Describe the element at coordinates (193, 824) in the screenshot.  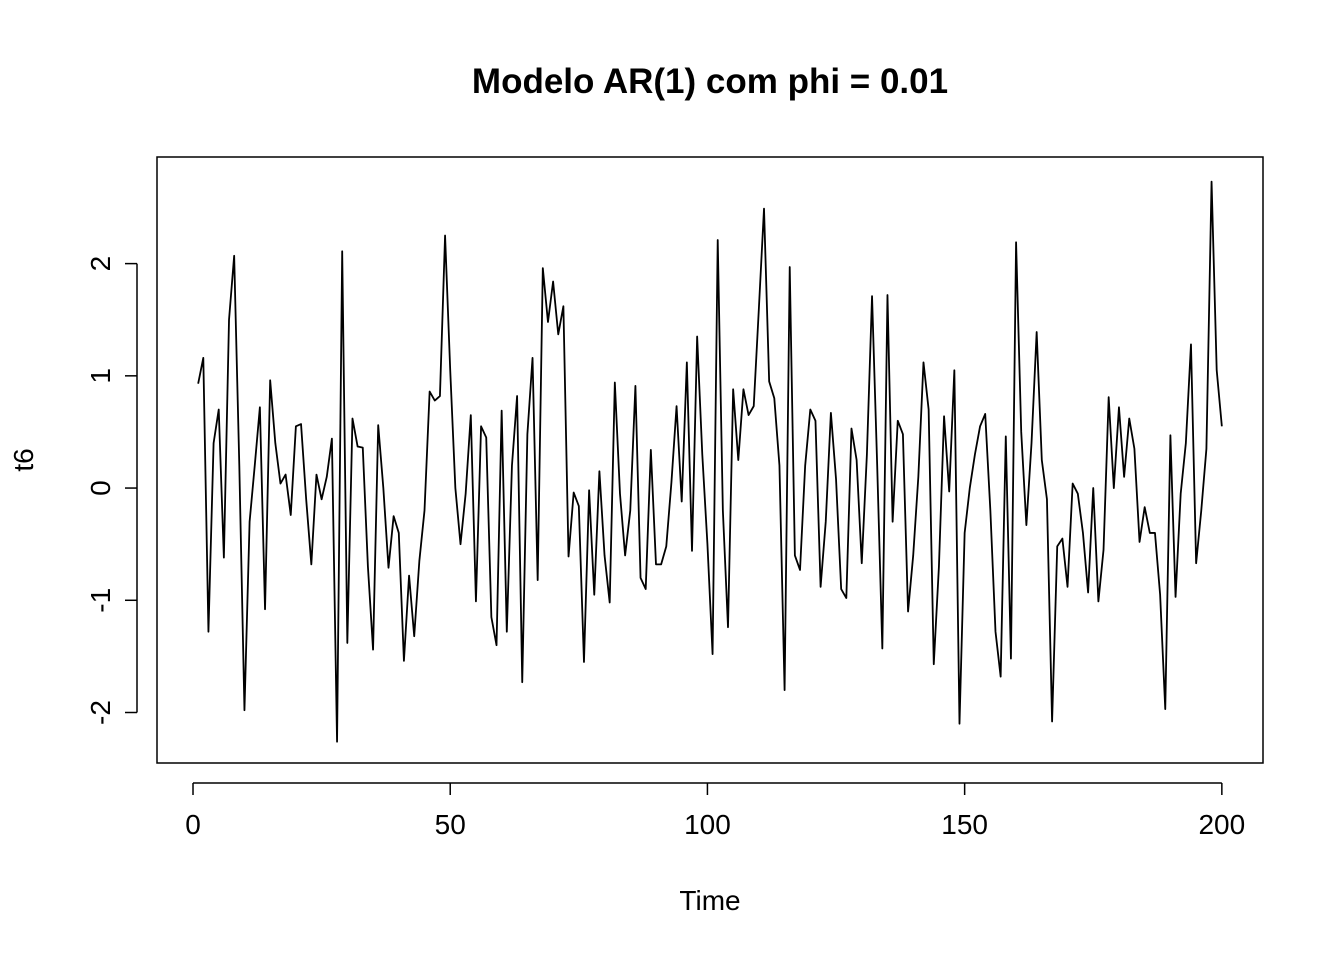
I see `x-tick-label: 0` at that location.